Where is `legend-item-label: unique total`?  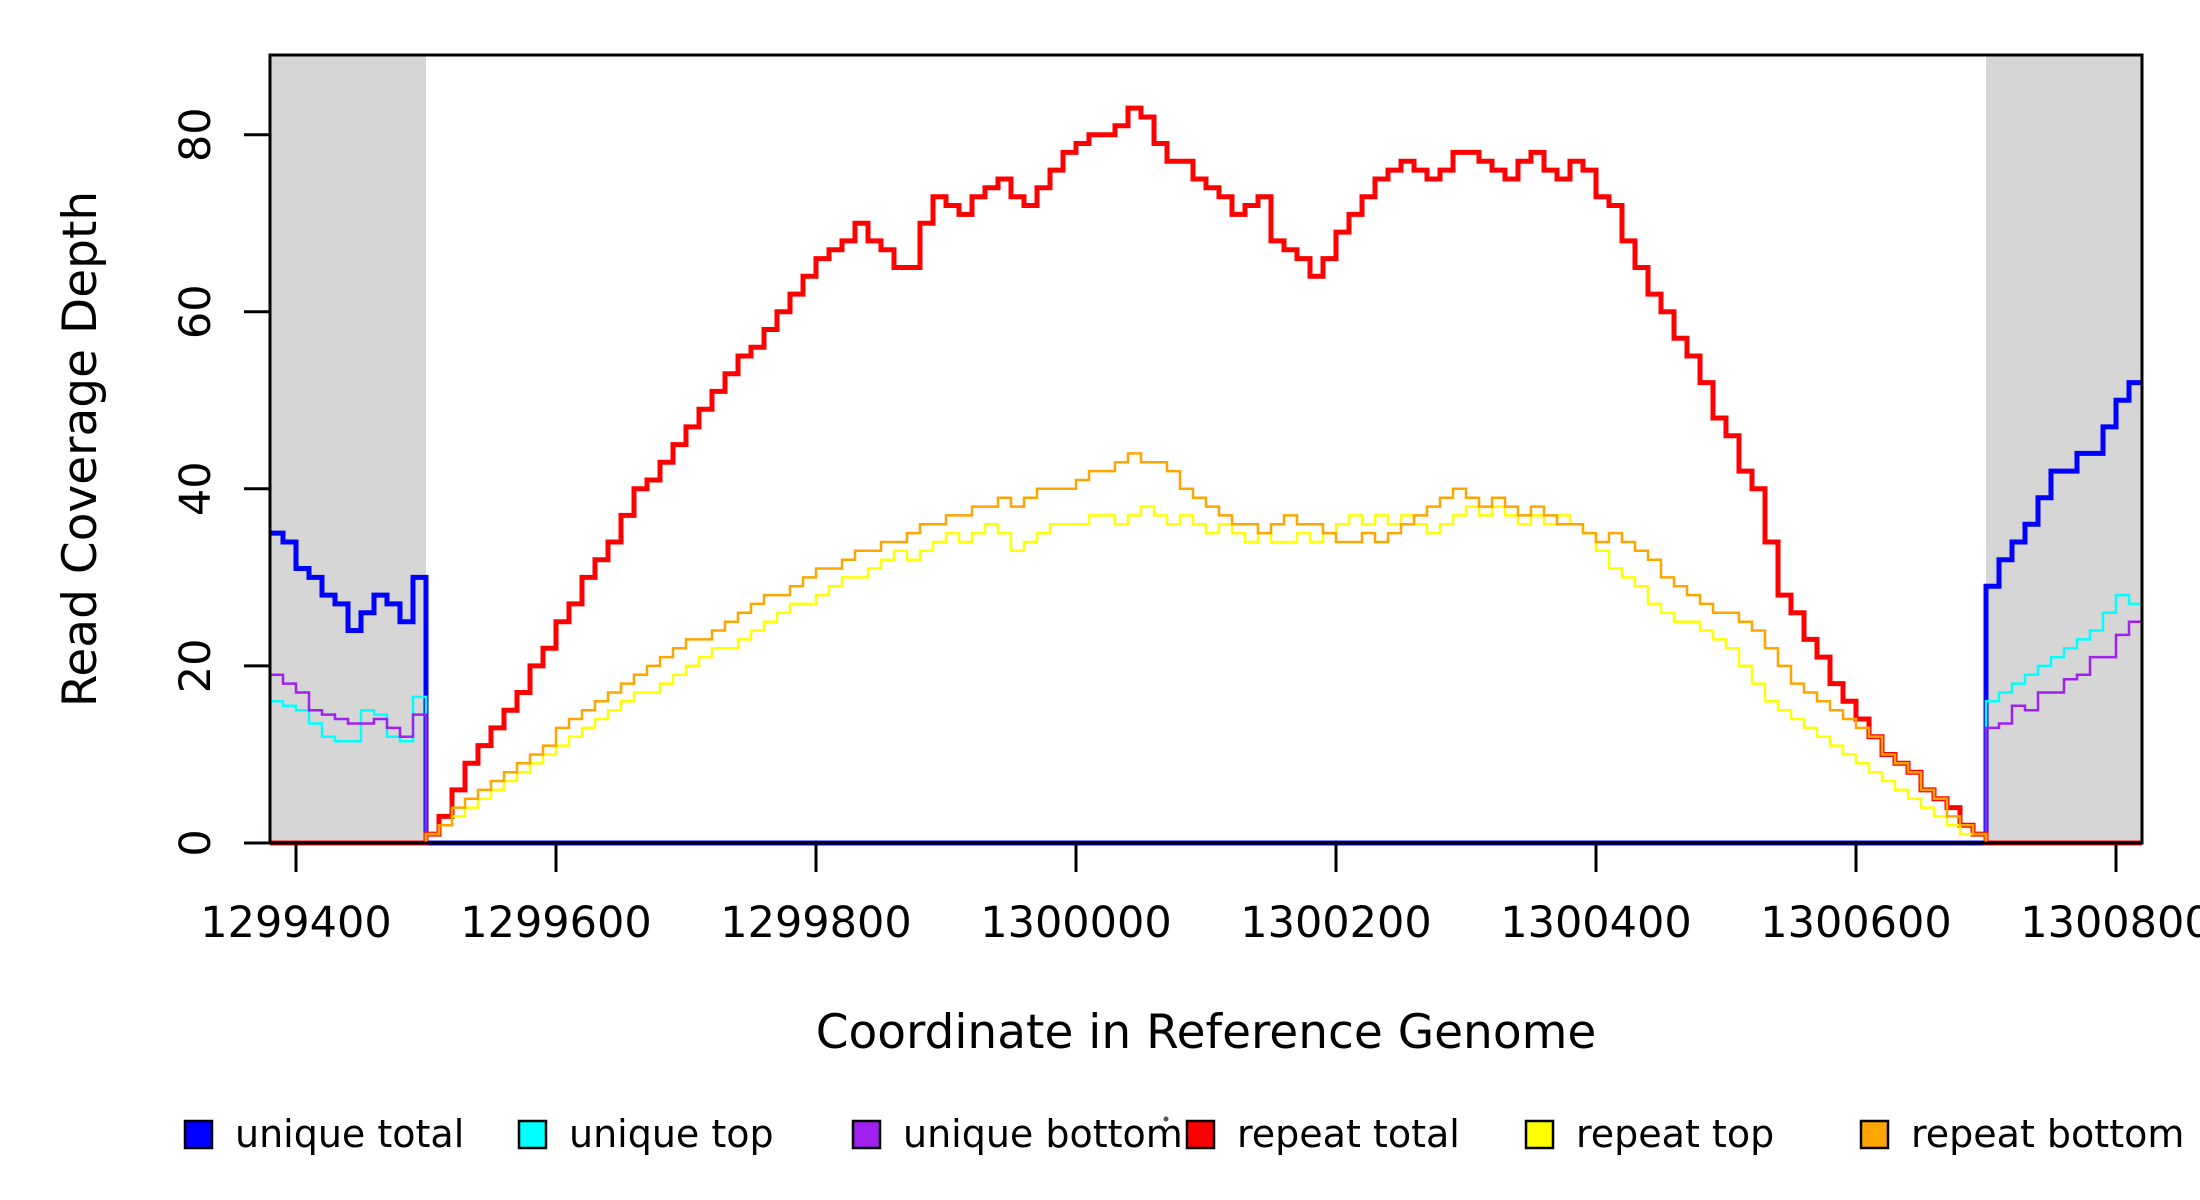
legend-item-label: unique total is located at coordinates (349, 1134).